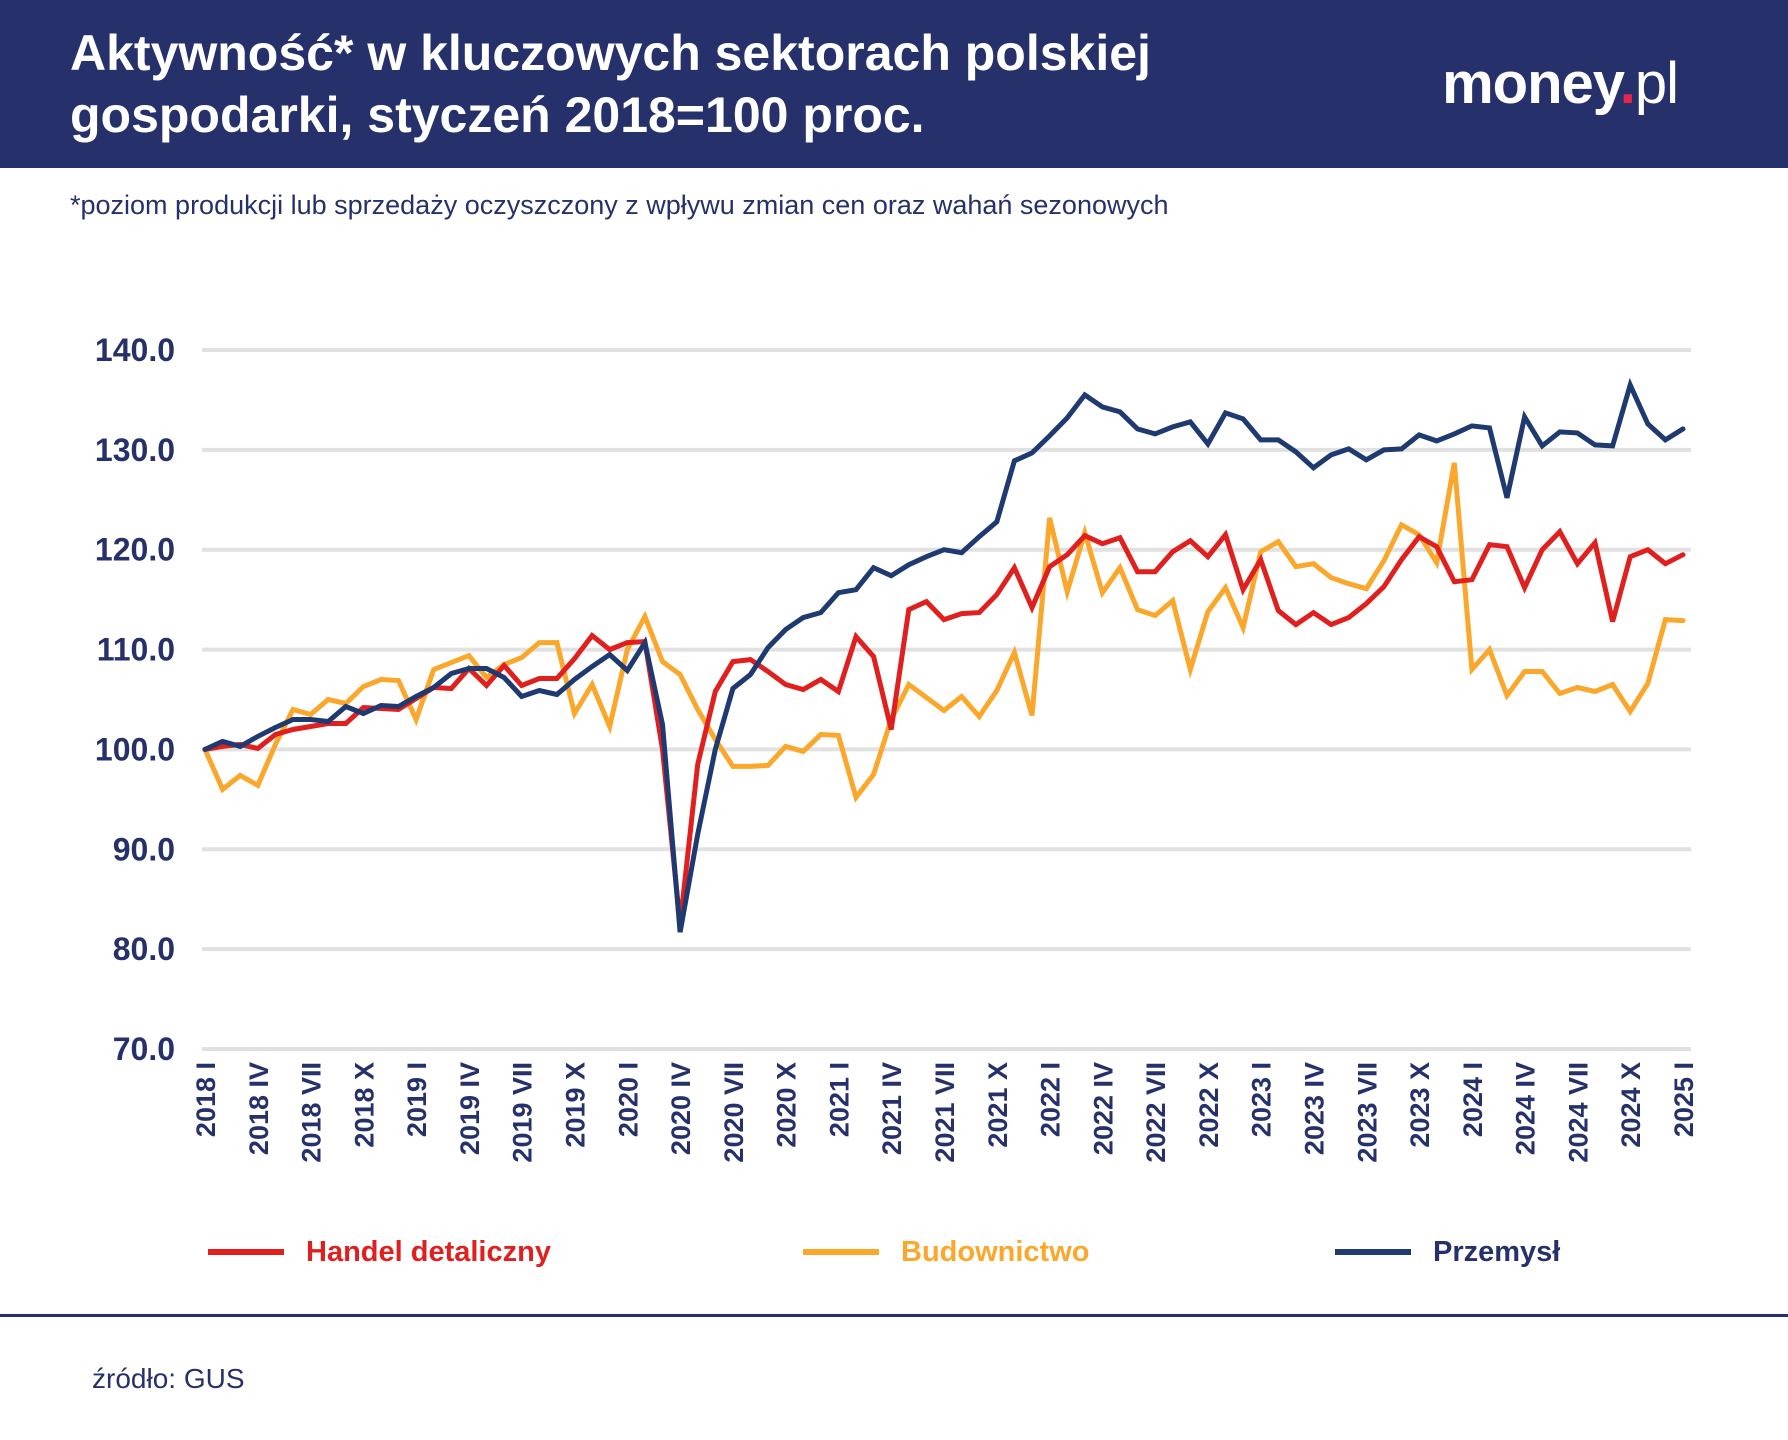 The height and width of the screenshot is (1440, 1788). I want to click on x-tick-label: 2019 VII, so click(523, 1112).